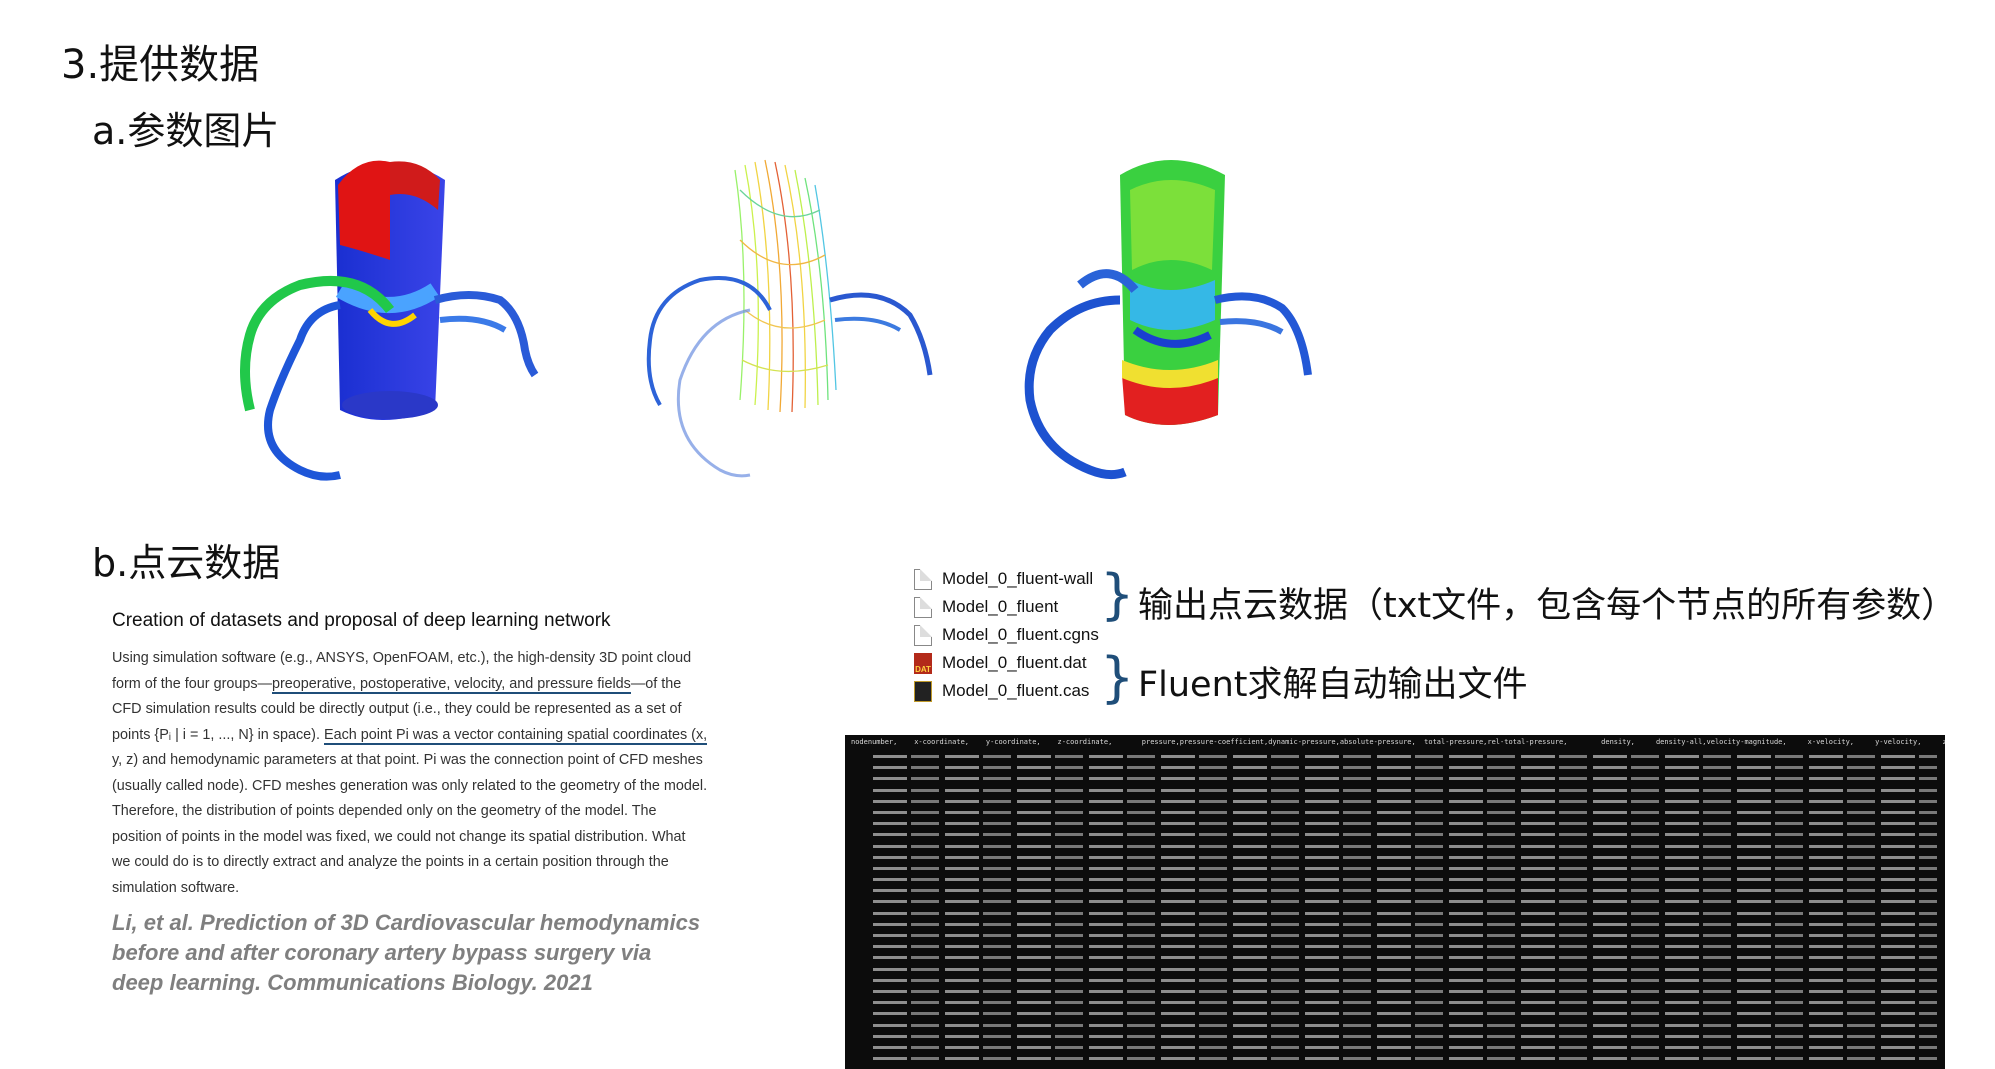 This screenshot has width=1995, height=1069. I want to click on paper-text: points {Pᵢ | i = 1, ..., N} in space)., so click(218, 734).